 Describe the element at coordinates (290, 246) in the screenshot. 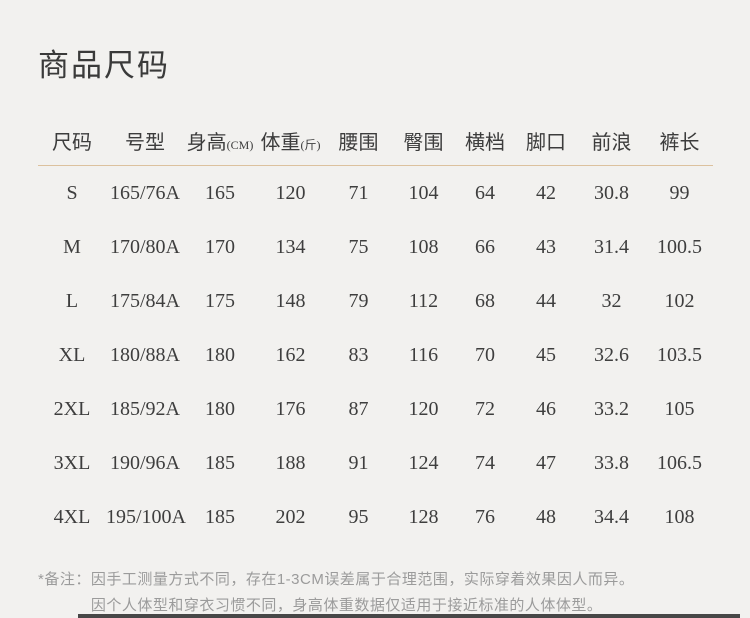

I see `cell-weight: 134` at that location.